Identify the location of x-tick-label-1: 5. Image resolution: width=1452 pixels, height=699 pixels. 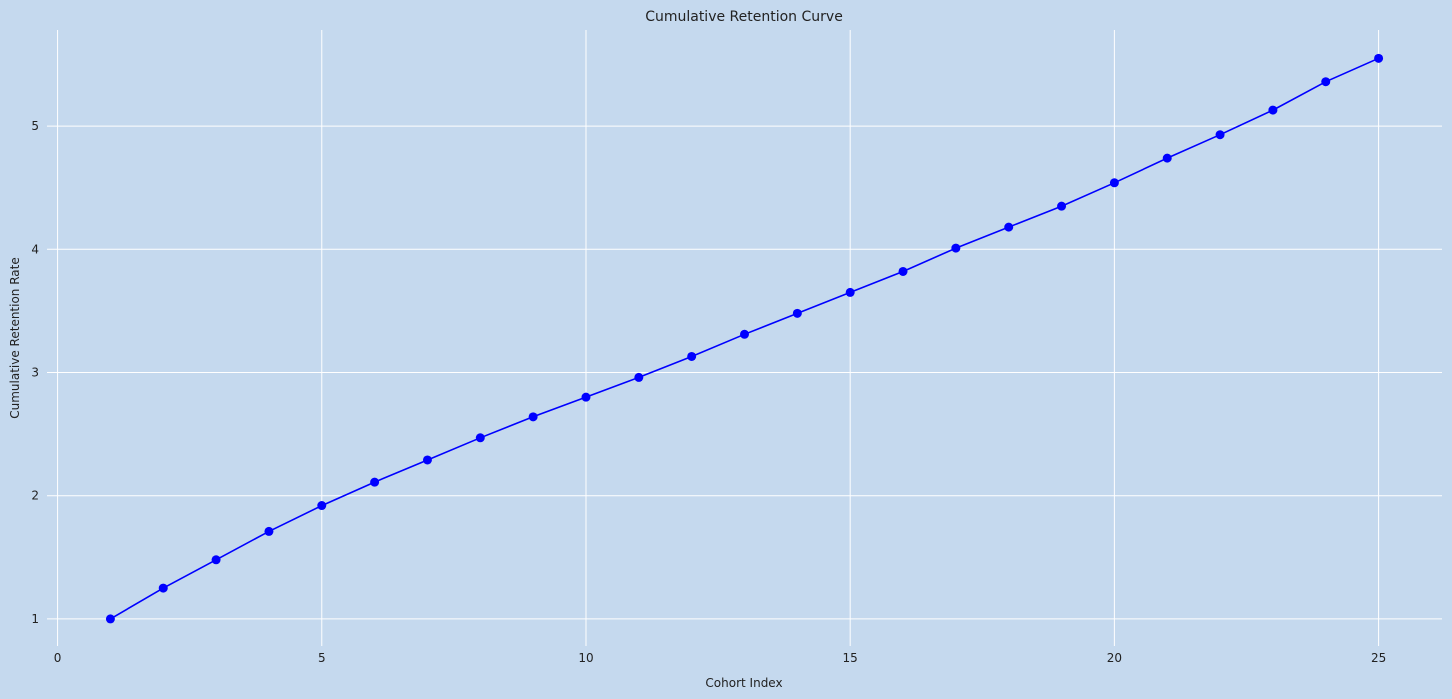
(322, 658).